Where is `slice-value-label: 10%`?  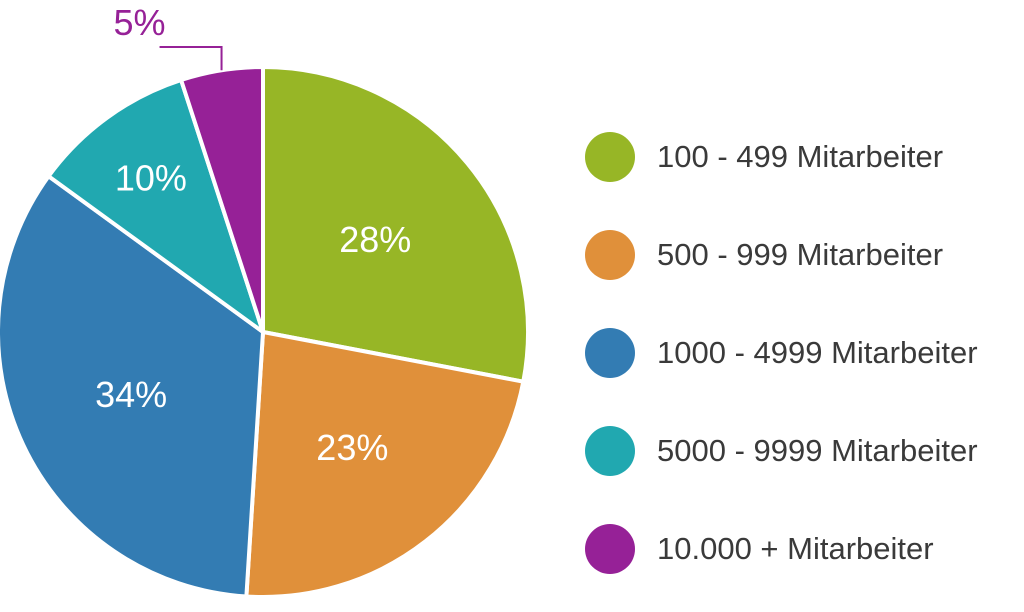 slice-value-label: 10% is located at coordinates (151, 178).